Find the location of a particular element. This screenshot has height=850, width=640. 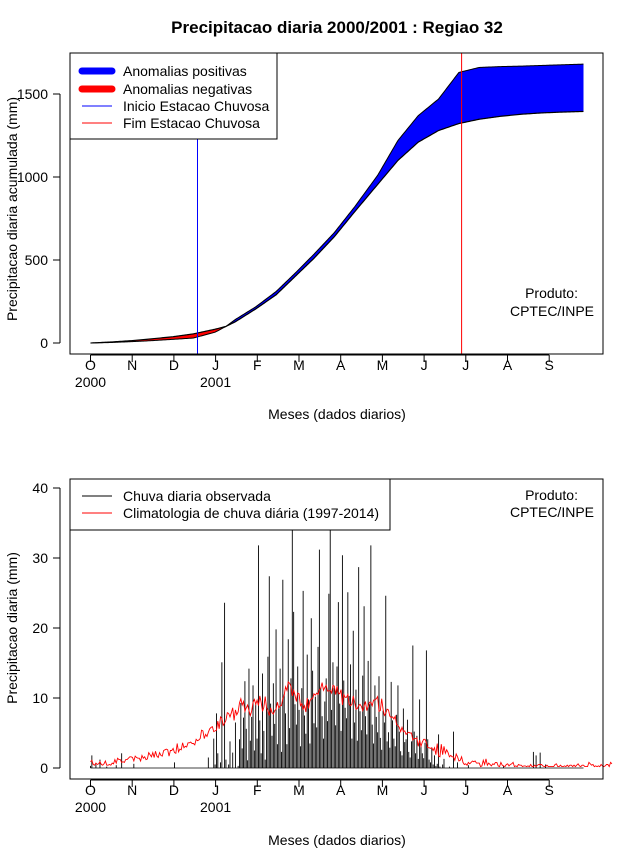

accumulated-y-axis: 0 500 1000 1500 is located at coordinates (39, 218).